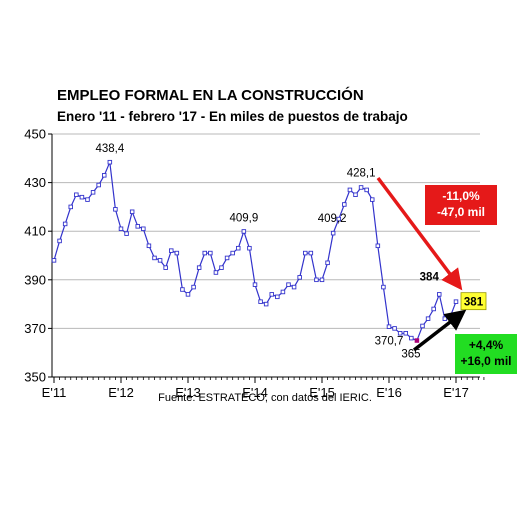 The height and width of the screenshot is (530, 530). I want to click on y-tick-label: 450, so click(35, 134).